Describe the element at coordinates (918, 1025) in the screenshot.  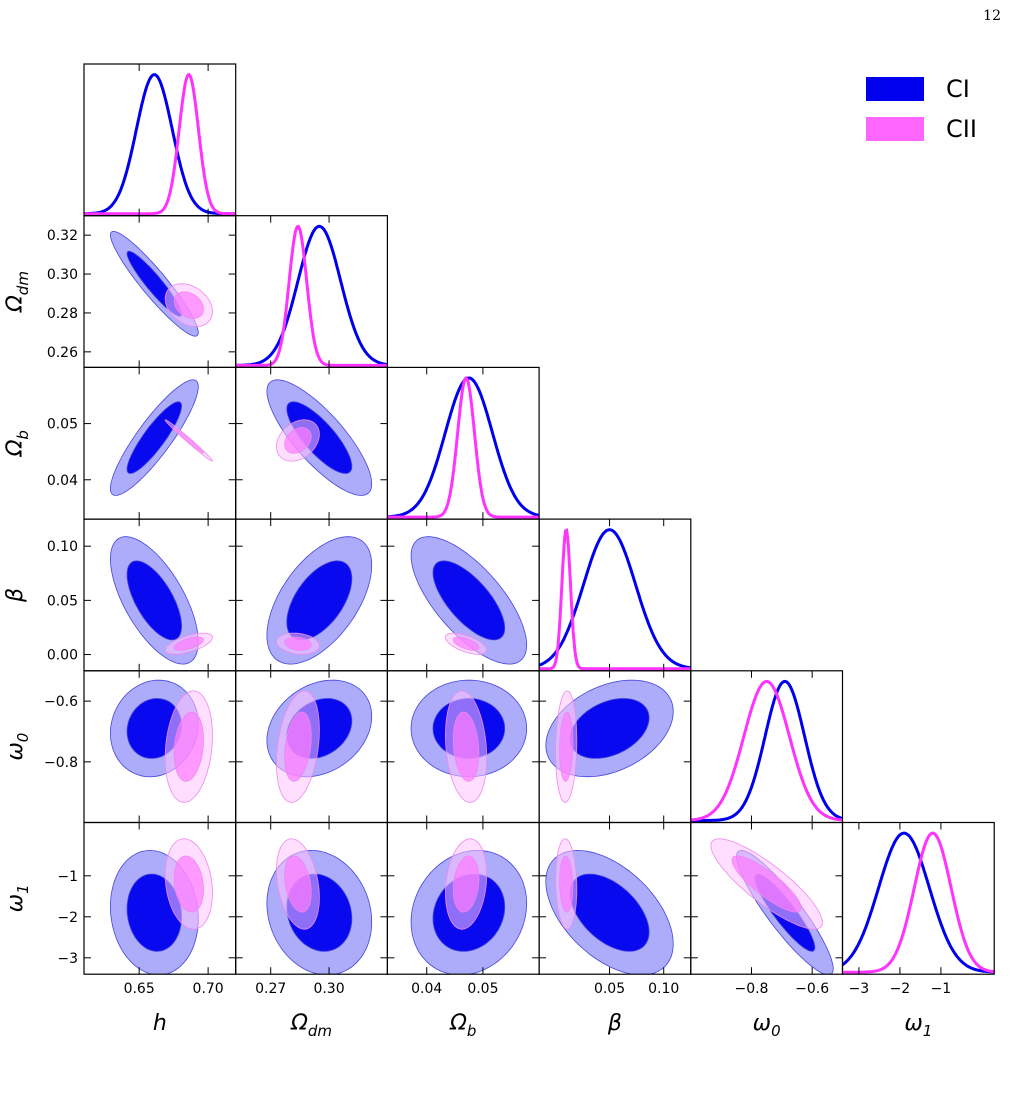
I see `x-axis-label-5: ω1` at that location.